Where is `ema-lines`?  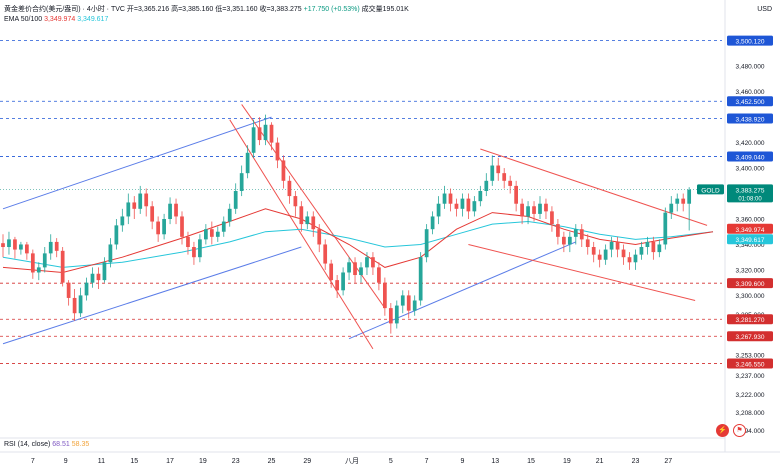
ema-lines is located at coordinates (358, 241).